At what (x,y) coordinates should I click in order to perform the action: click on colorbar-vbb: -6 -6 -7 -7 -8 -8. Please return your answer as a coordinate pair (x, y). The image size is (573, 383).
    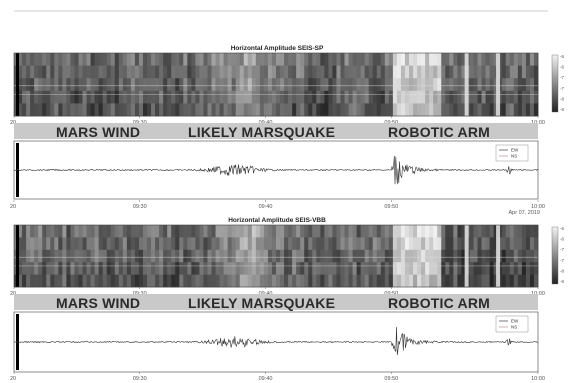
    Looking at the image, I should click on (557, 255).